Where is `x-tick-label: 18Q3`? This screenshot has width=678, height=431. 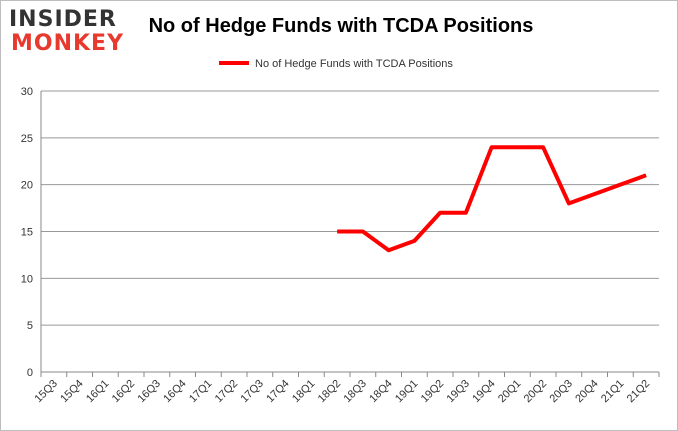 x-tick-label: 18Q3 is located at coordinates (355, 392).